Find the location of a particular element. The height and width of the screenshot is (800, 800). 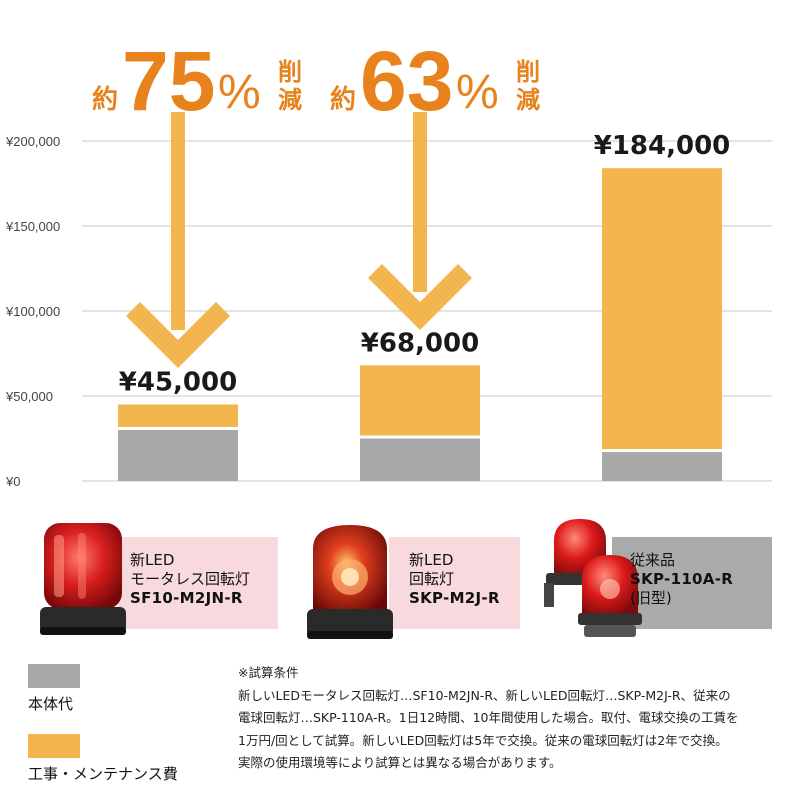

y-tick-label: ¥50,000 is located at coordinates (29, 396).